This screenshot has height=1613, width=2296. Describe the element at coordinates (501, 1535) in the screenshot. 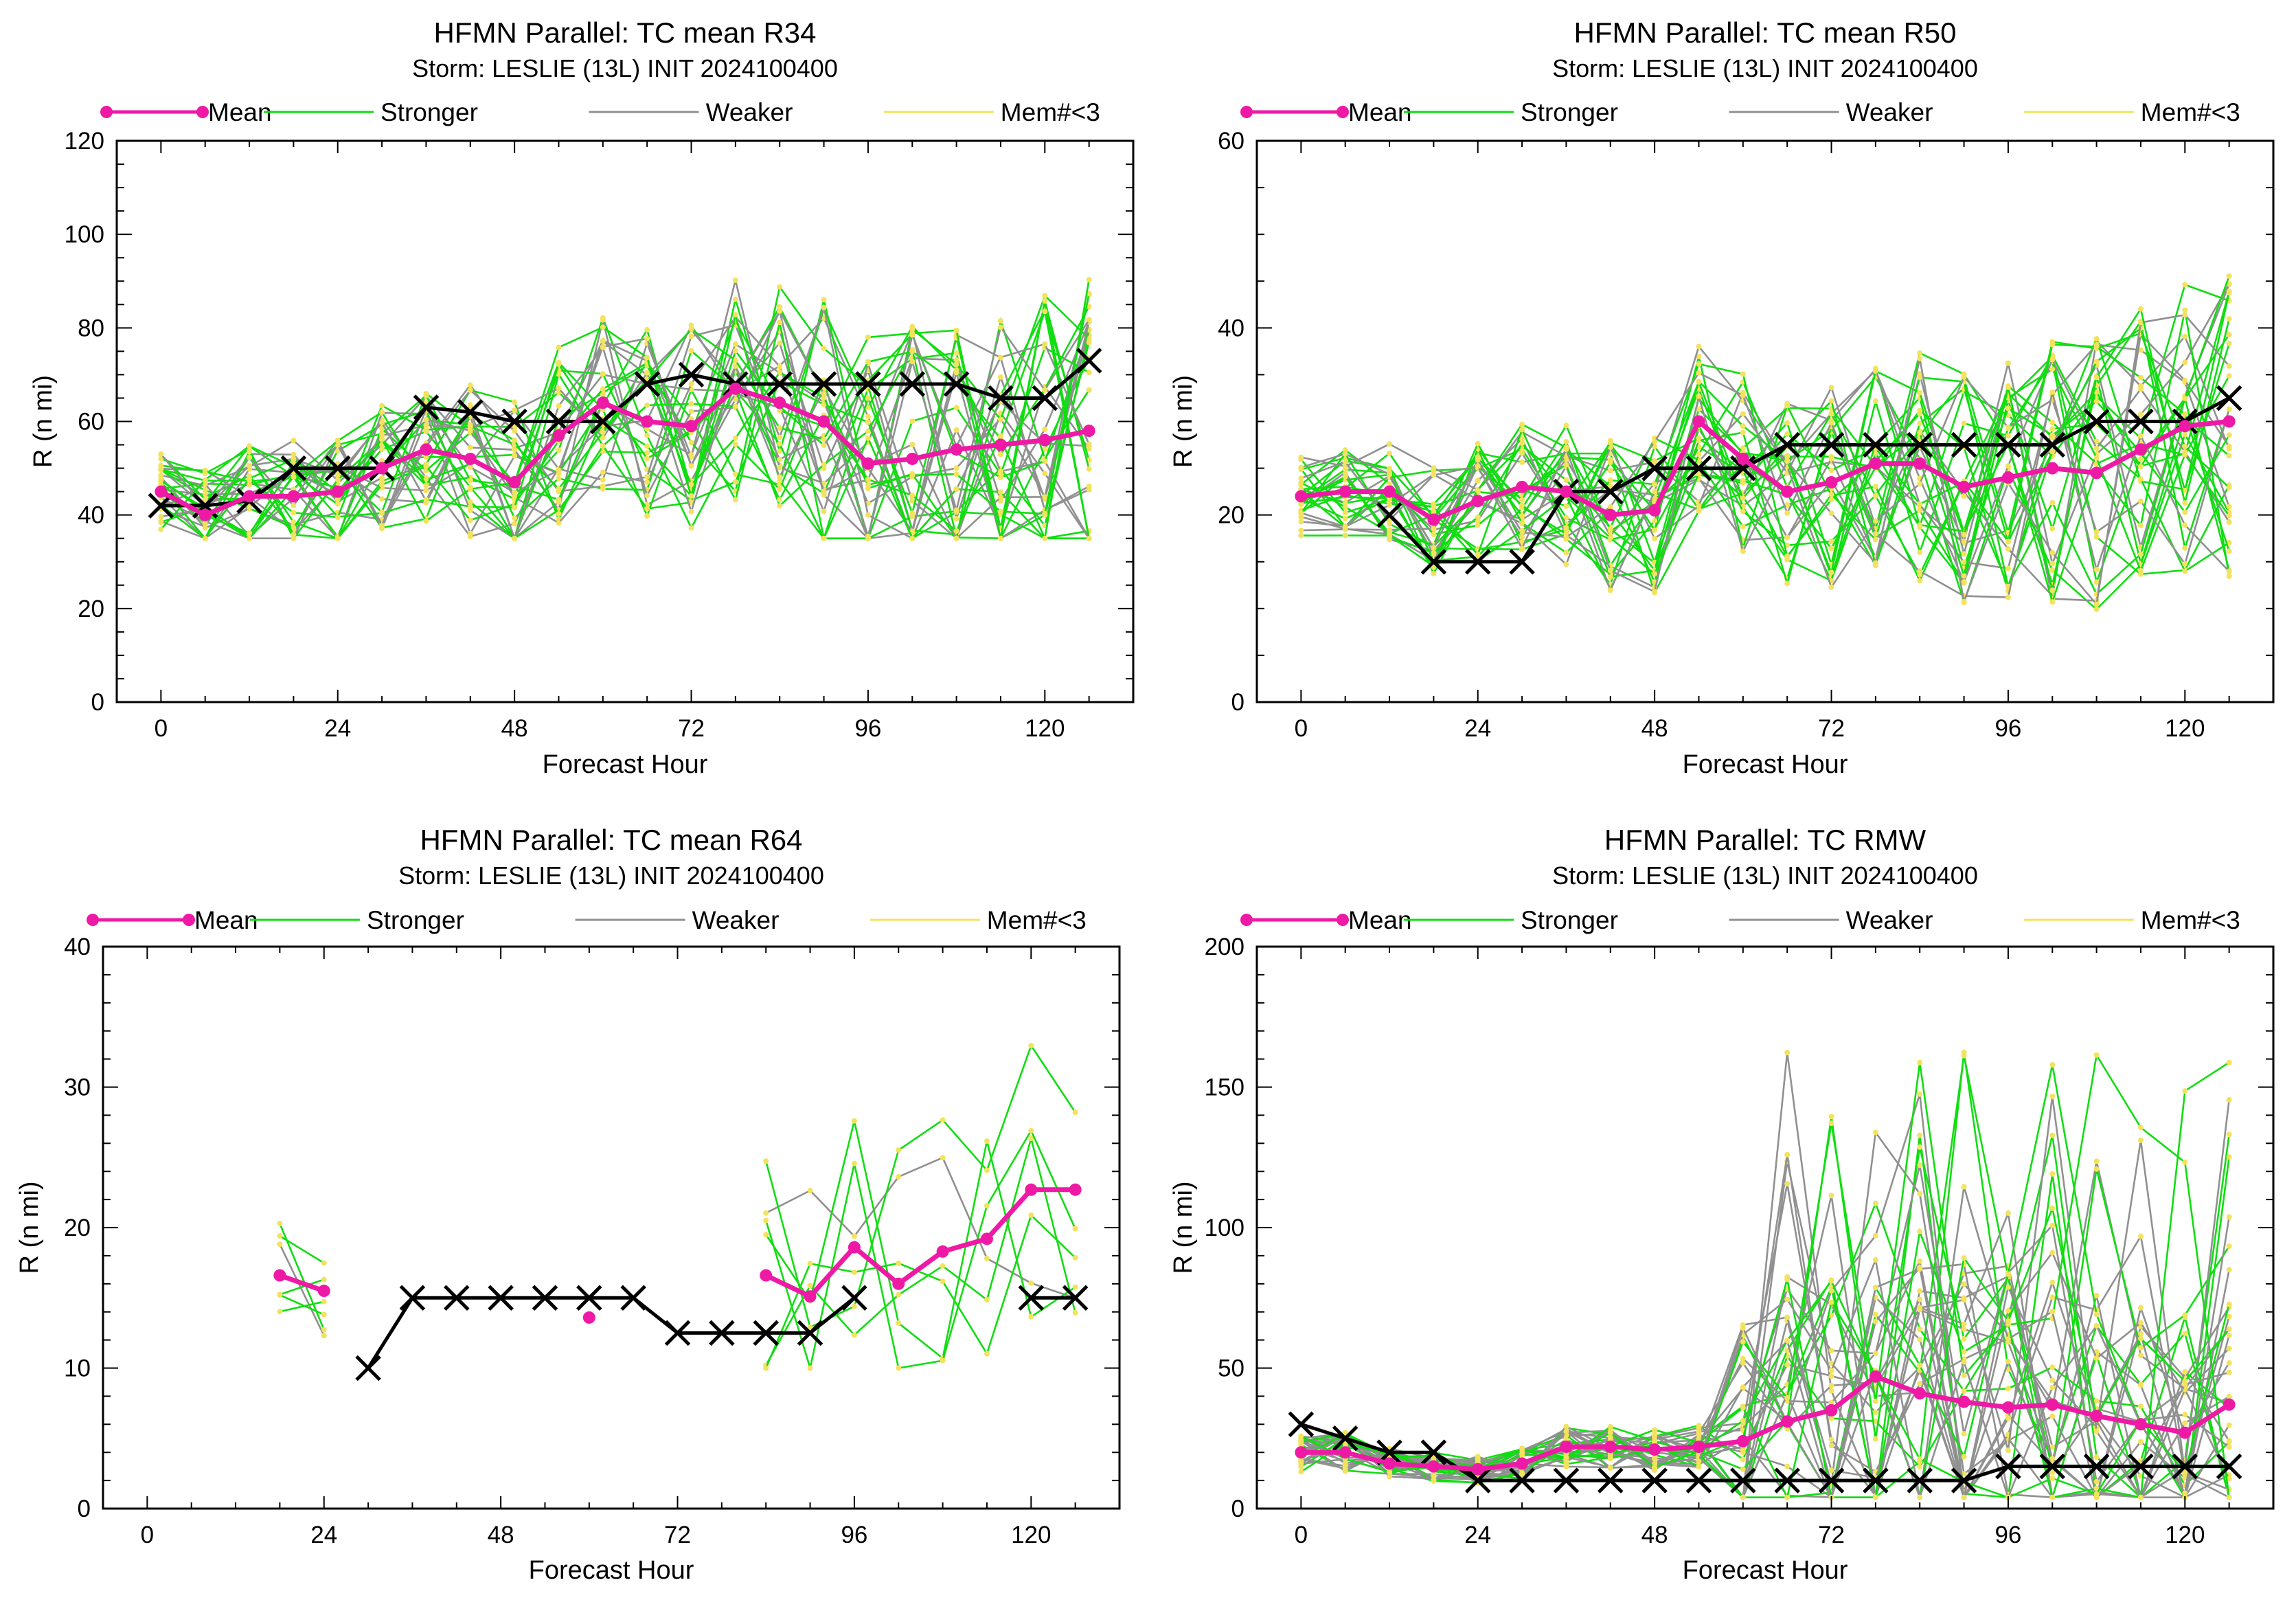

I see `x-tick-label: 48` at that location.